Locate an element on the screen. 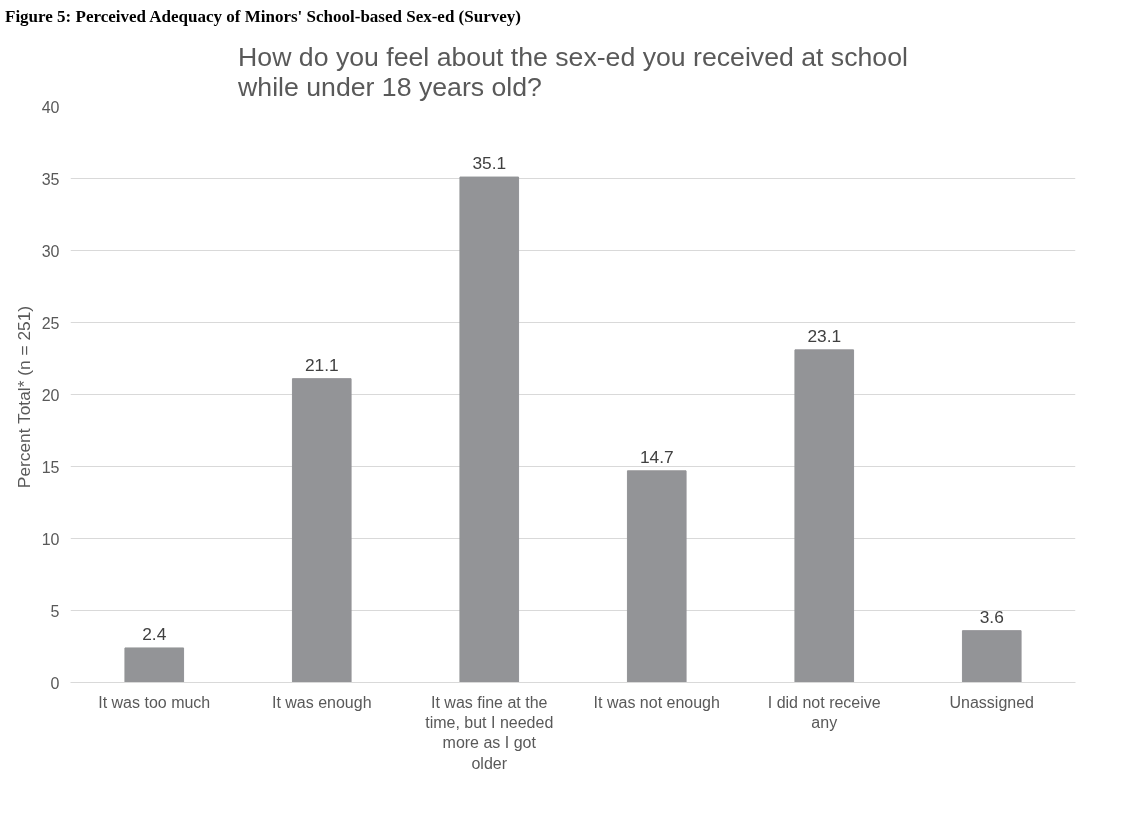 The image size is (1133, 821). y-tick-label: 20 is located at coordinates (50, 395).